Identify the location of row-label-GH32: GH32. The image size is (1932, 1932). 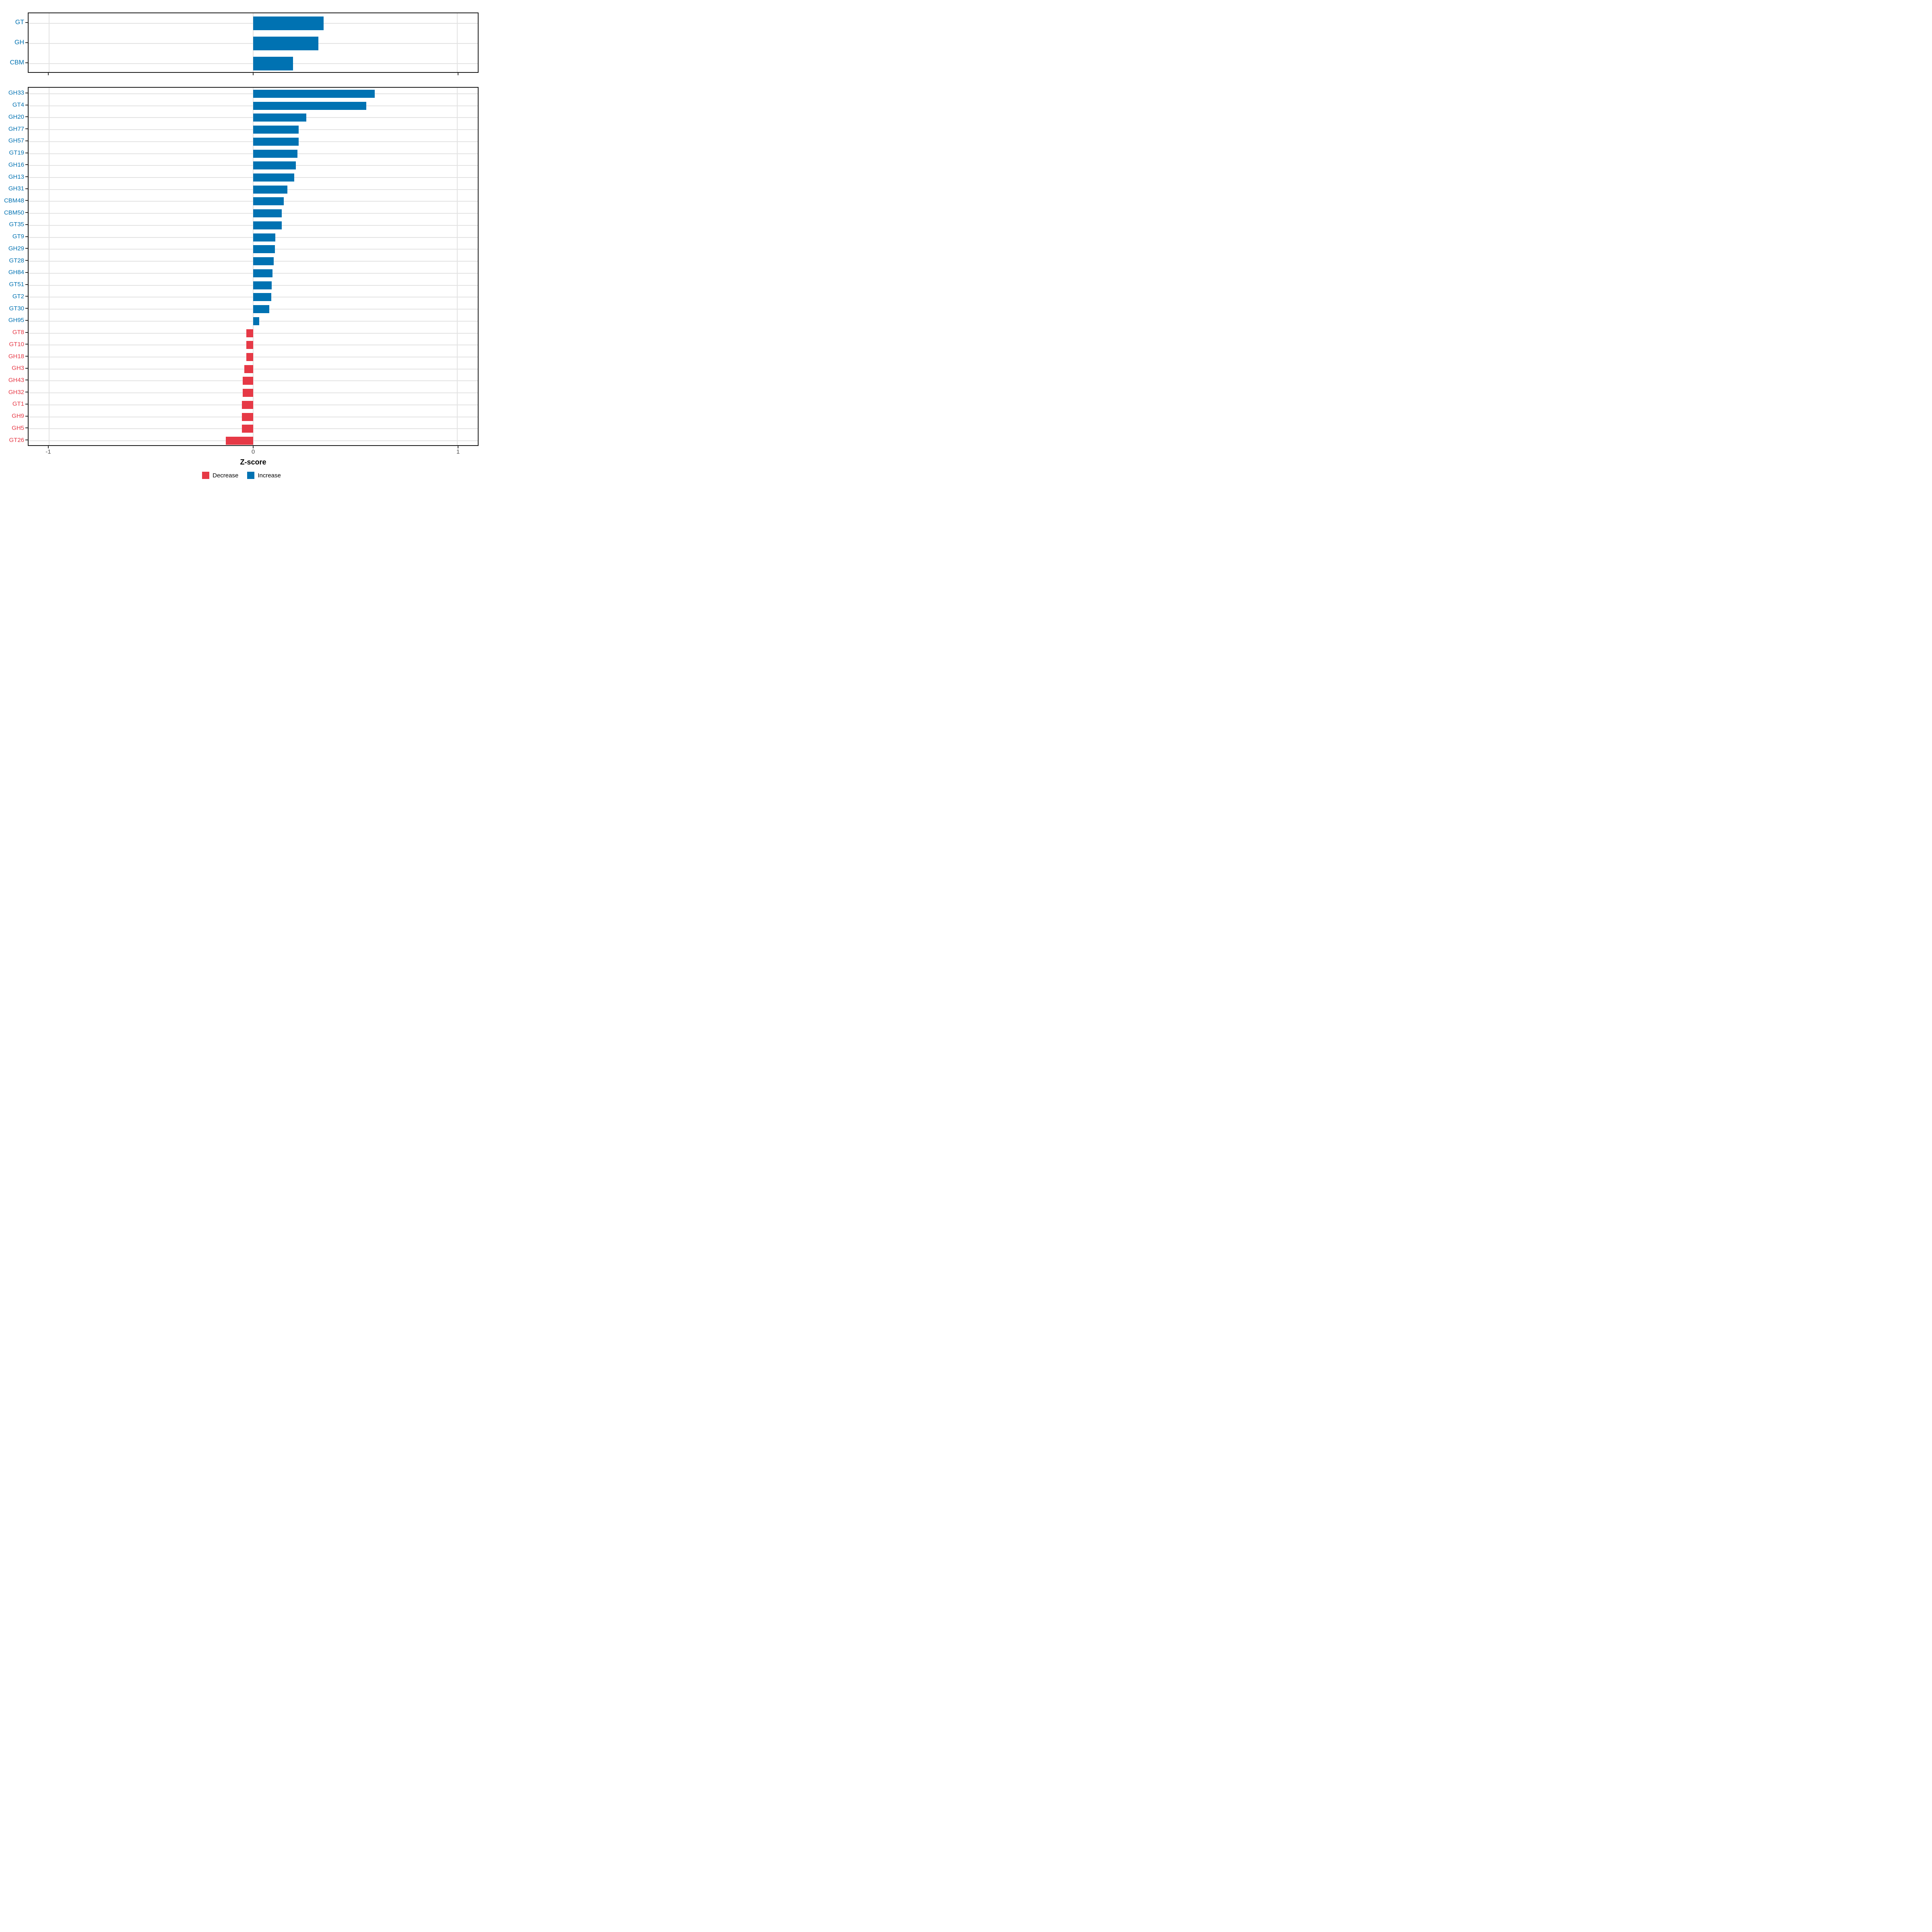
(16, 392).